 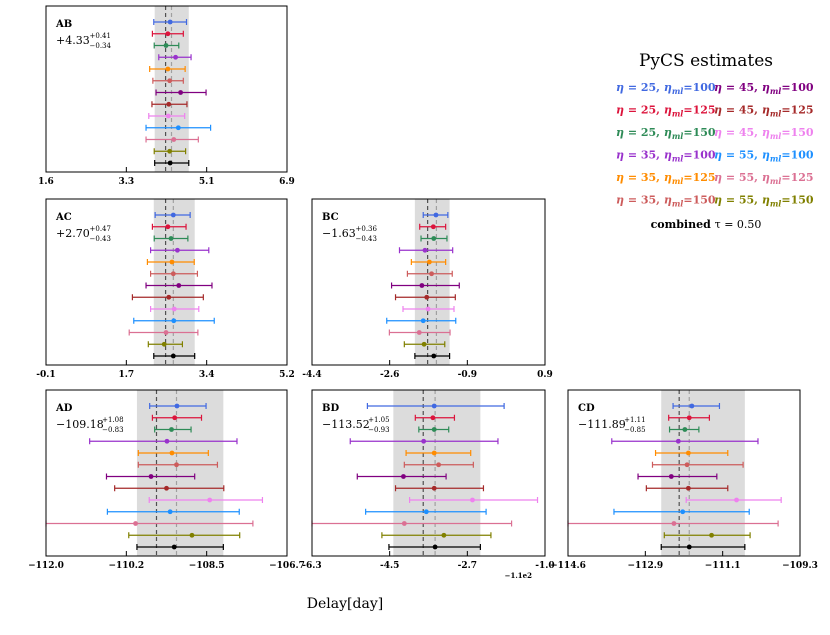 I want to click on panel-ab-delay-value: +4.33, so click(x=73, y=40).